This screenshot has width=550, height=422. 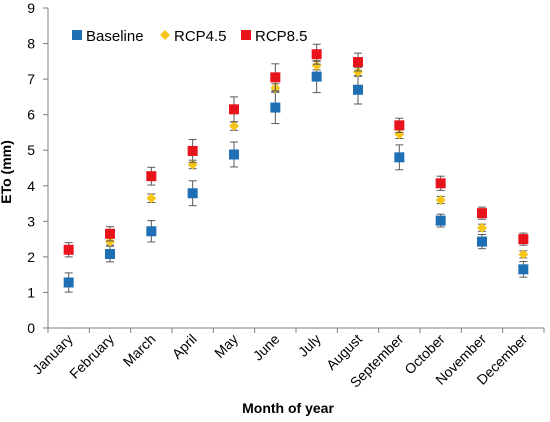 What do you see at coordinates (288, 408) in the screenshot?
I see `x-axis-title: Month of year` at bounding box center [288, 408].